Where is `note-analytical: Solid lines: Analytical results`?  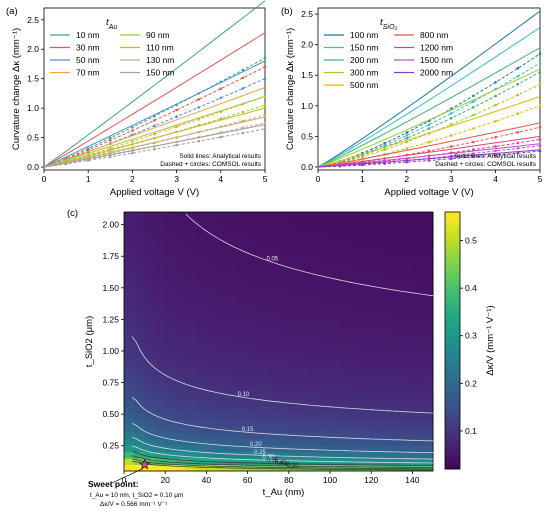 note-analytical: Solid lines: Analytical results is located at coordinates (495, 156).